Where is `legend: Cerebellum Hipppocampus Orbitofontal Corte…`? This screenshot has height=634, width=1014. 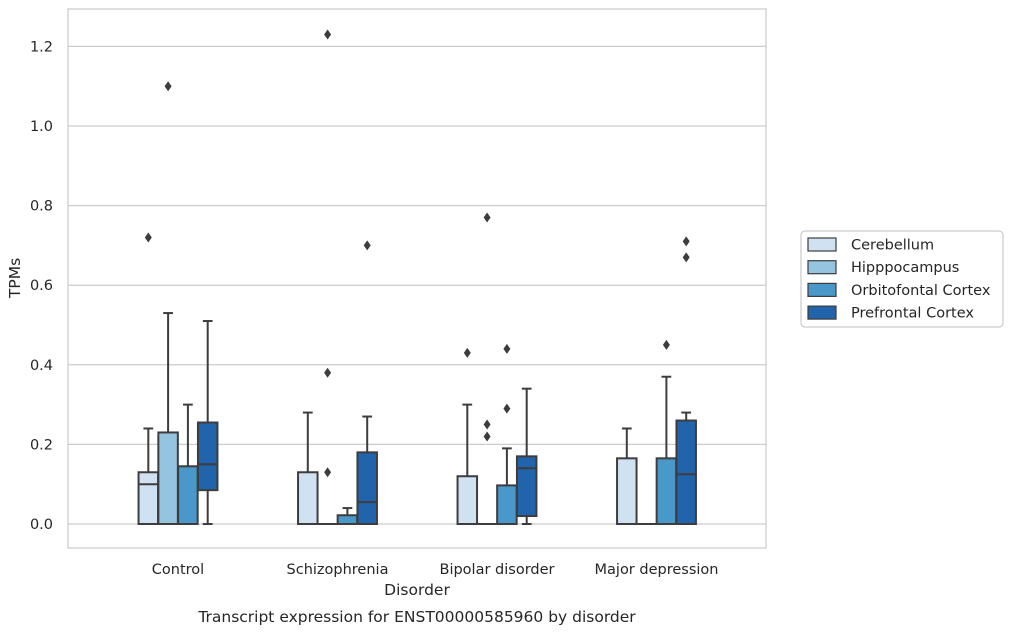 legend: Cerebellum Hipppocampus Orbitofontal Corte… is located at coordinates (902, 279).